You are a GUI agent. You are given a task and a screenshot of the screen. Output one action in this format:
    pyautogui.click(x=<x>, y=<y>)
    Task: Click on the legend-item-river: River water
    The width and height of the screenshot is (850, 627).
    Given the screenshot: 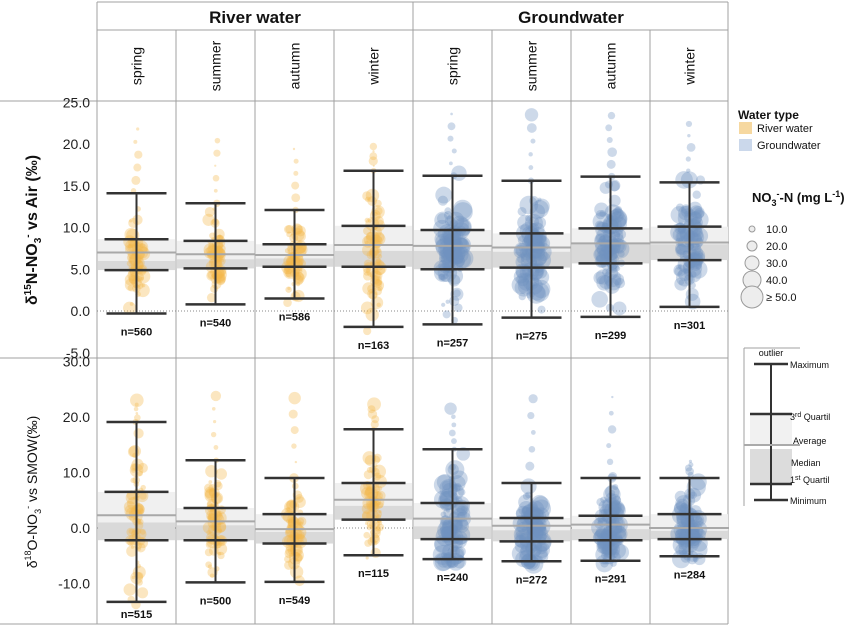 What is the action you would take?
    pyautogui.click(x=785, y=129)
    